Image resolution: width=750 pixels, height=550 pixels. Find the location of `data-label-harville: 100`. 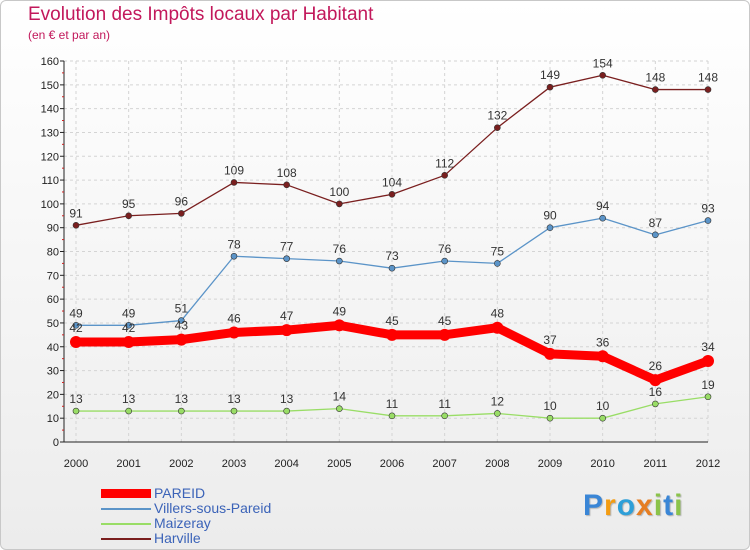

data-label-harville: 100 is located at coordinates (339, 192).